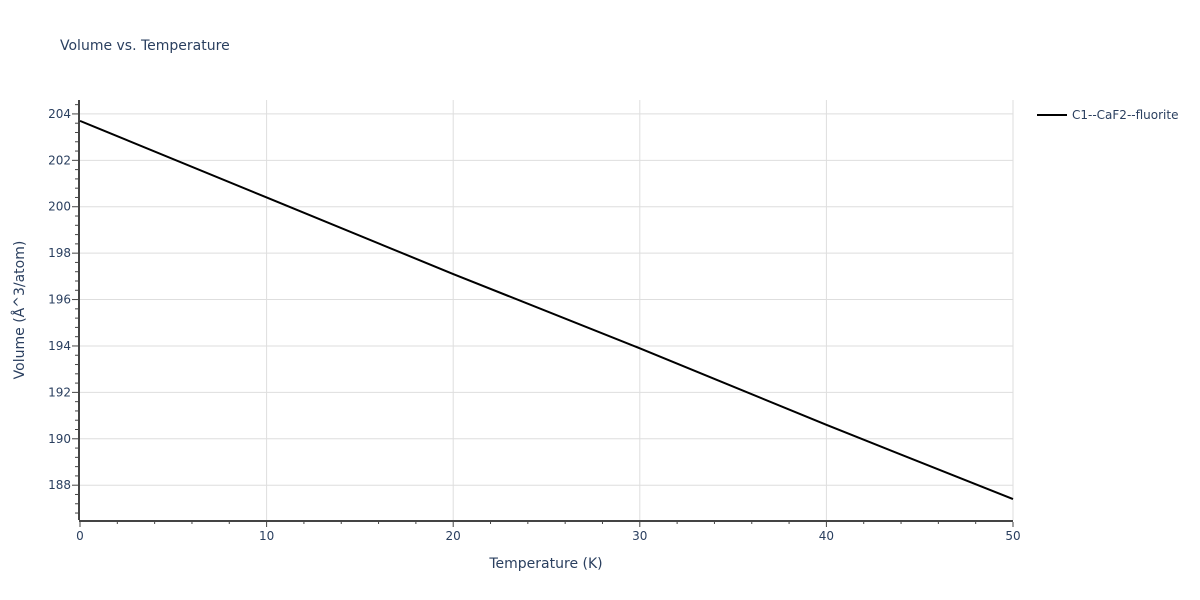  Describe the element at coordinates (1012, 536) in the screenshot. I see `x-tick-label: 50` at that location.